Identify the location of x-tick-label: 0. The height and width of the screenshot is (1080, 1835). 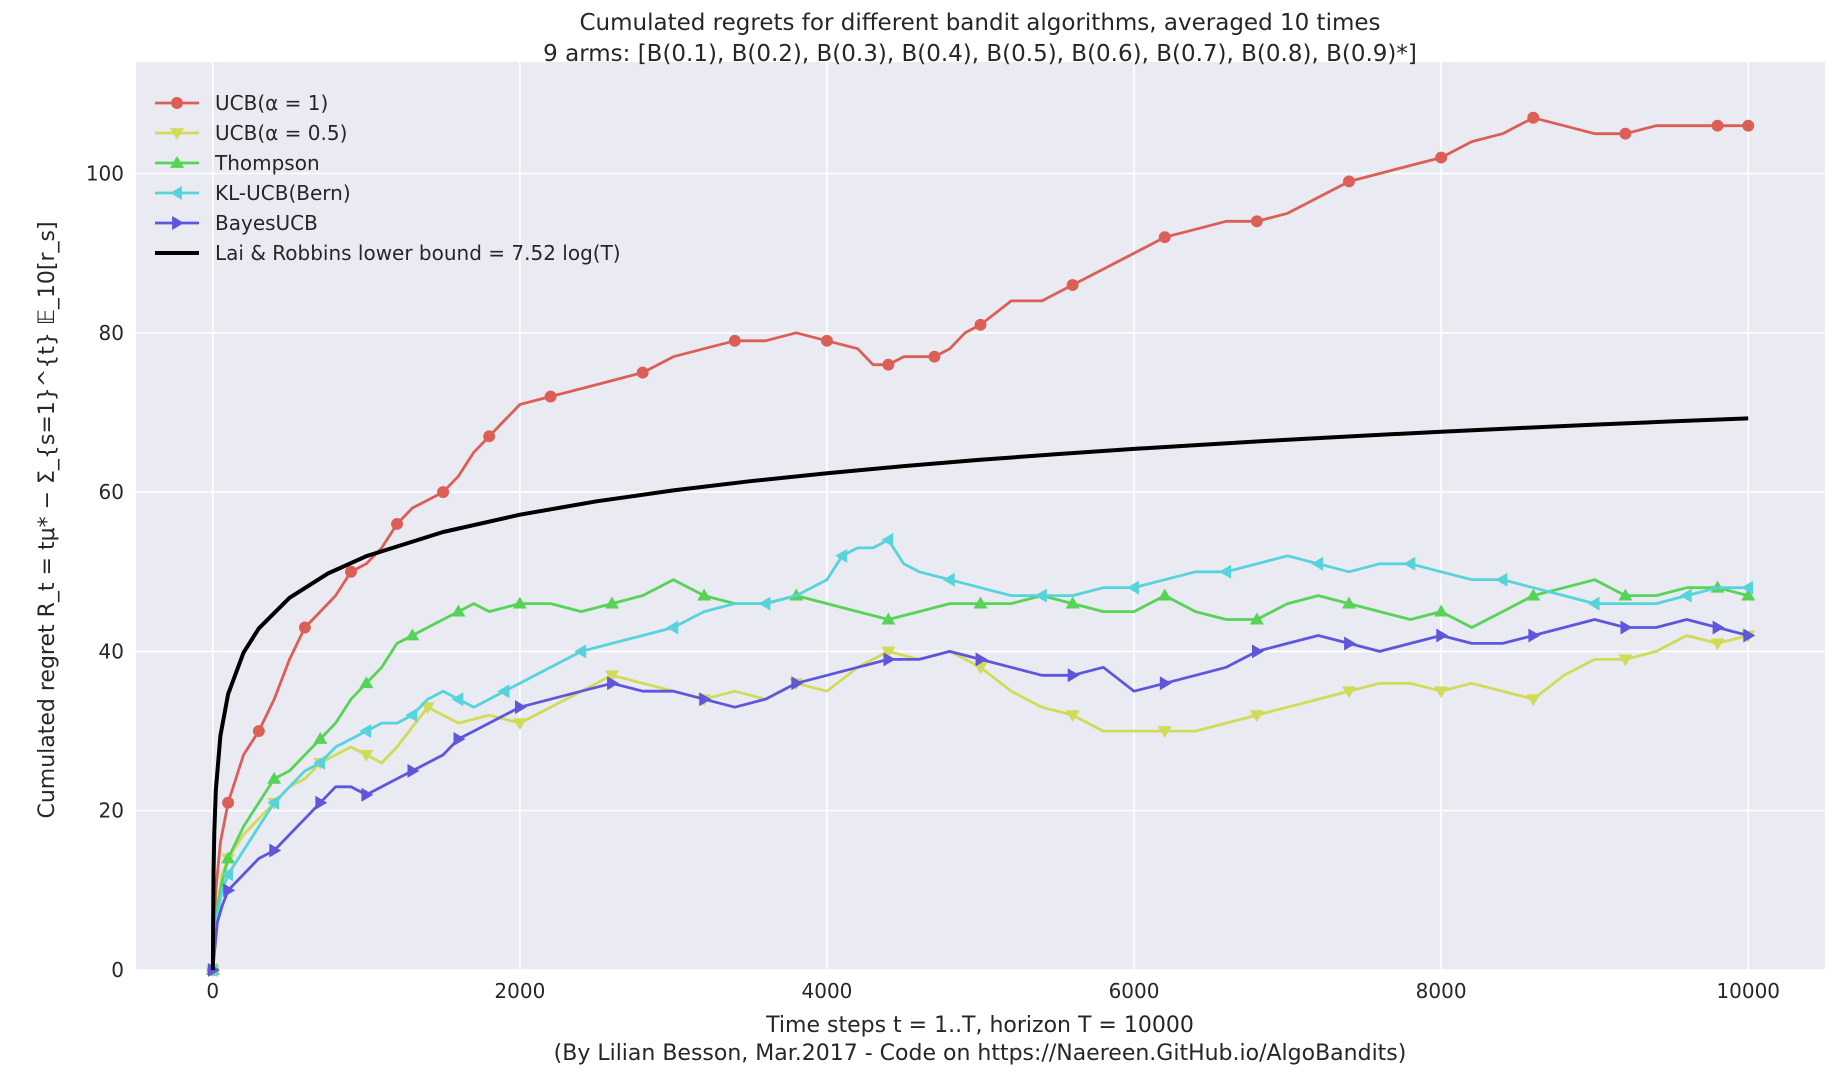
(212, 991).